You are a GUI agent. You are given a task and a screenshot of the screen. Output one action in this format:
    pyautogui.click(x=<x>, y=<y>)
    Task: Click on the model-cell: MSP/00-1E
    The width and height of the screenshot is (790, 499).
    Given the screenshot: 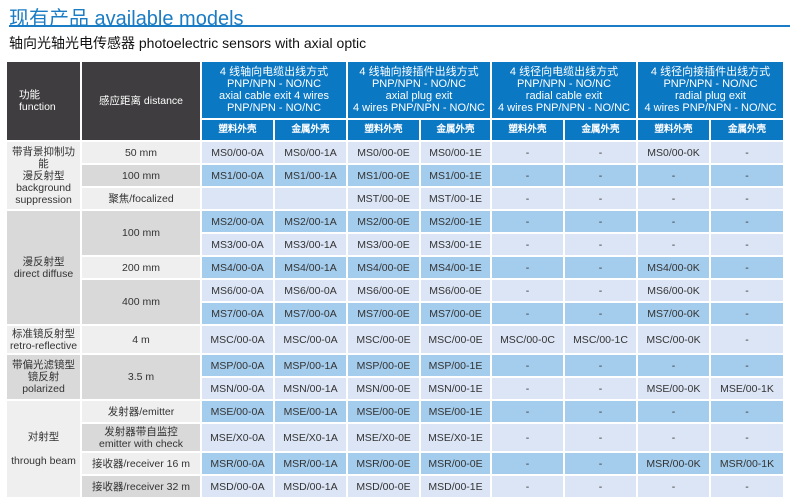 What is the action you would take?
    pyautogui.click(x=455, y=365)
    